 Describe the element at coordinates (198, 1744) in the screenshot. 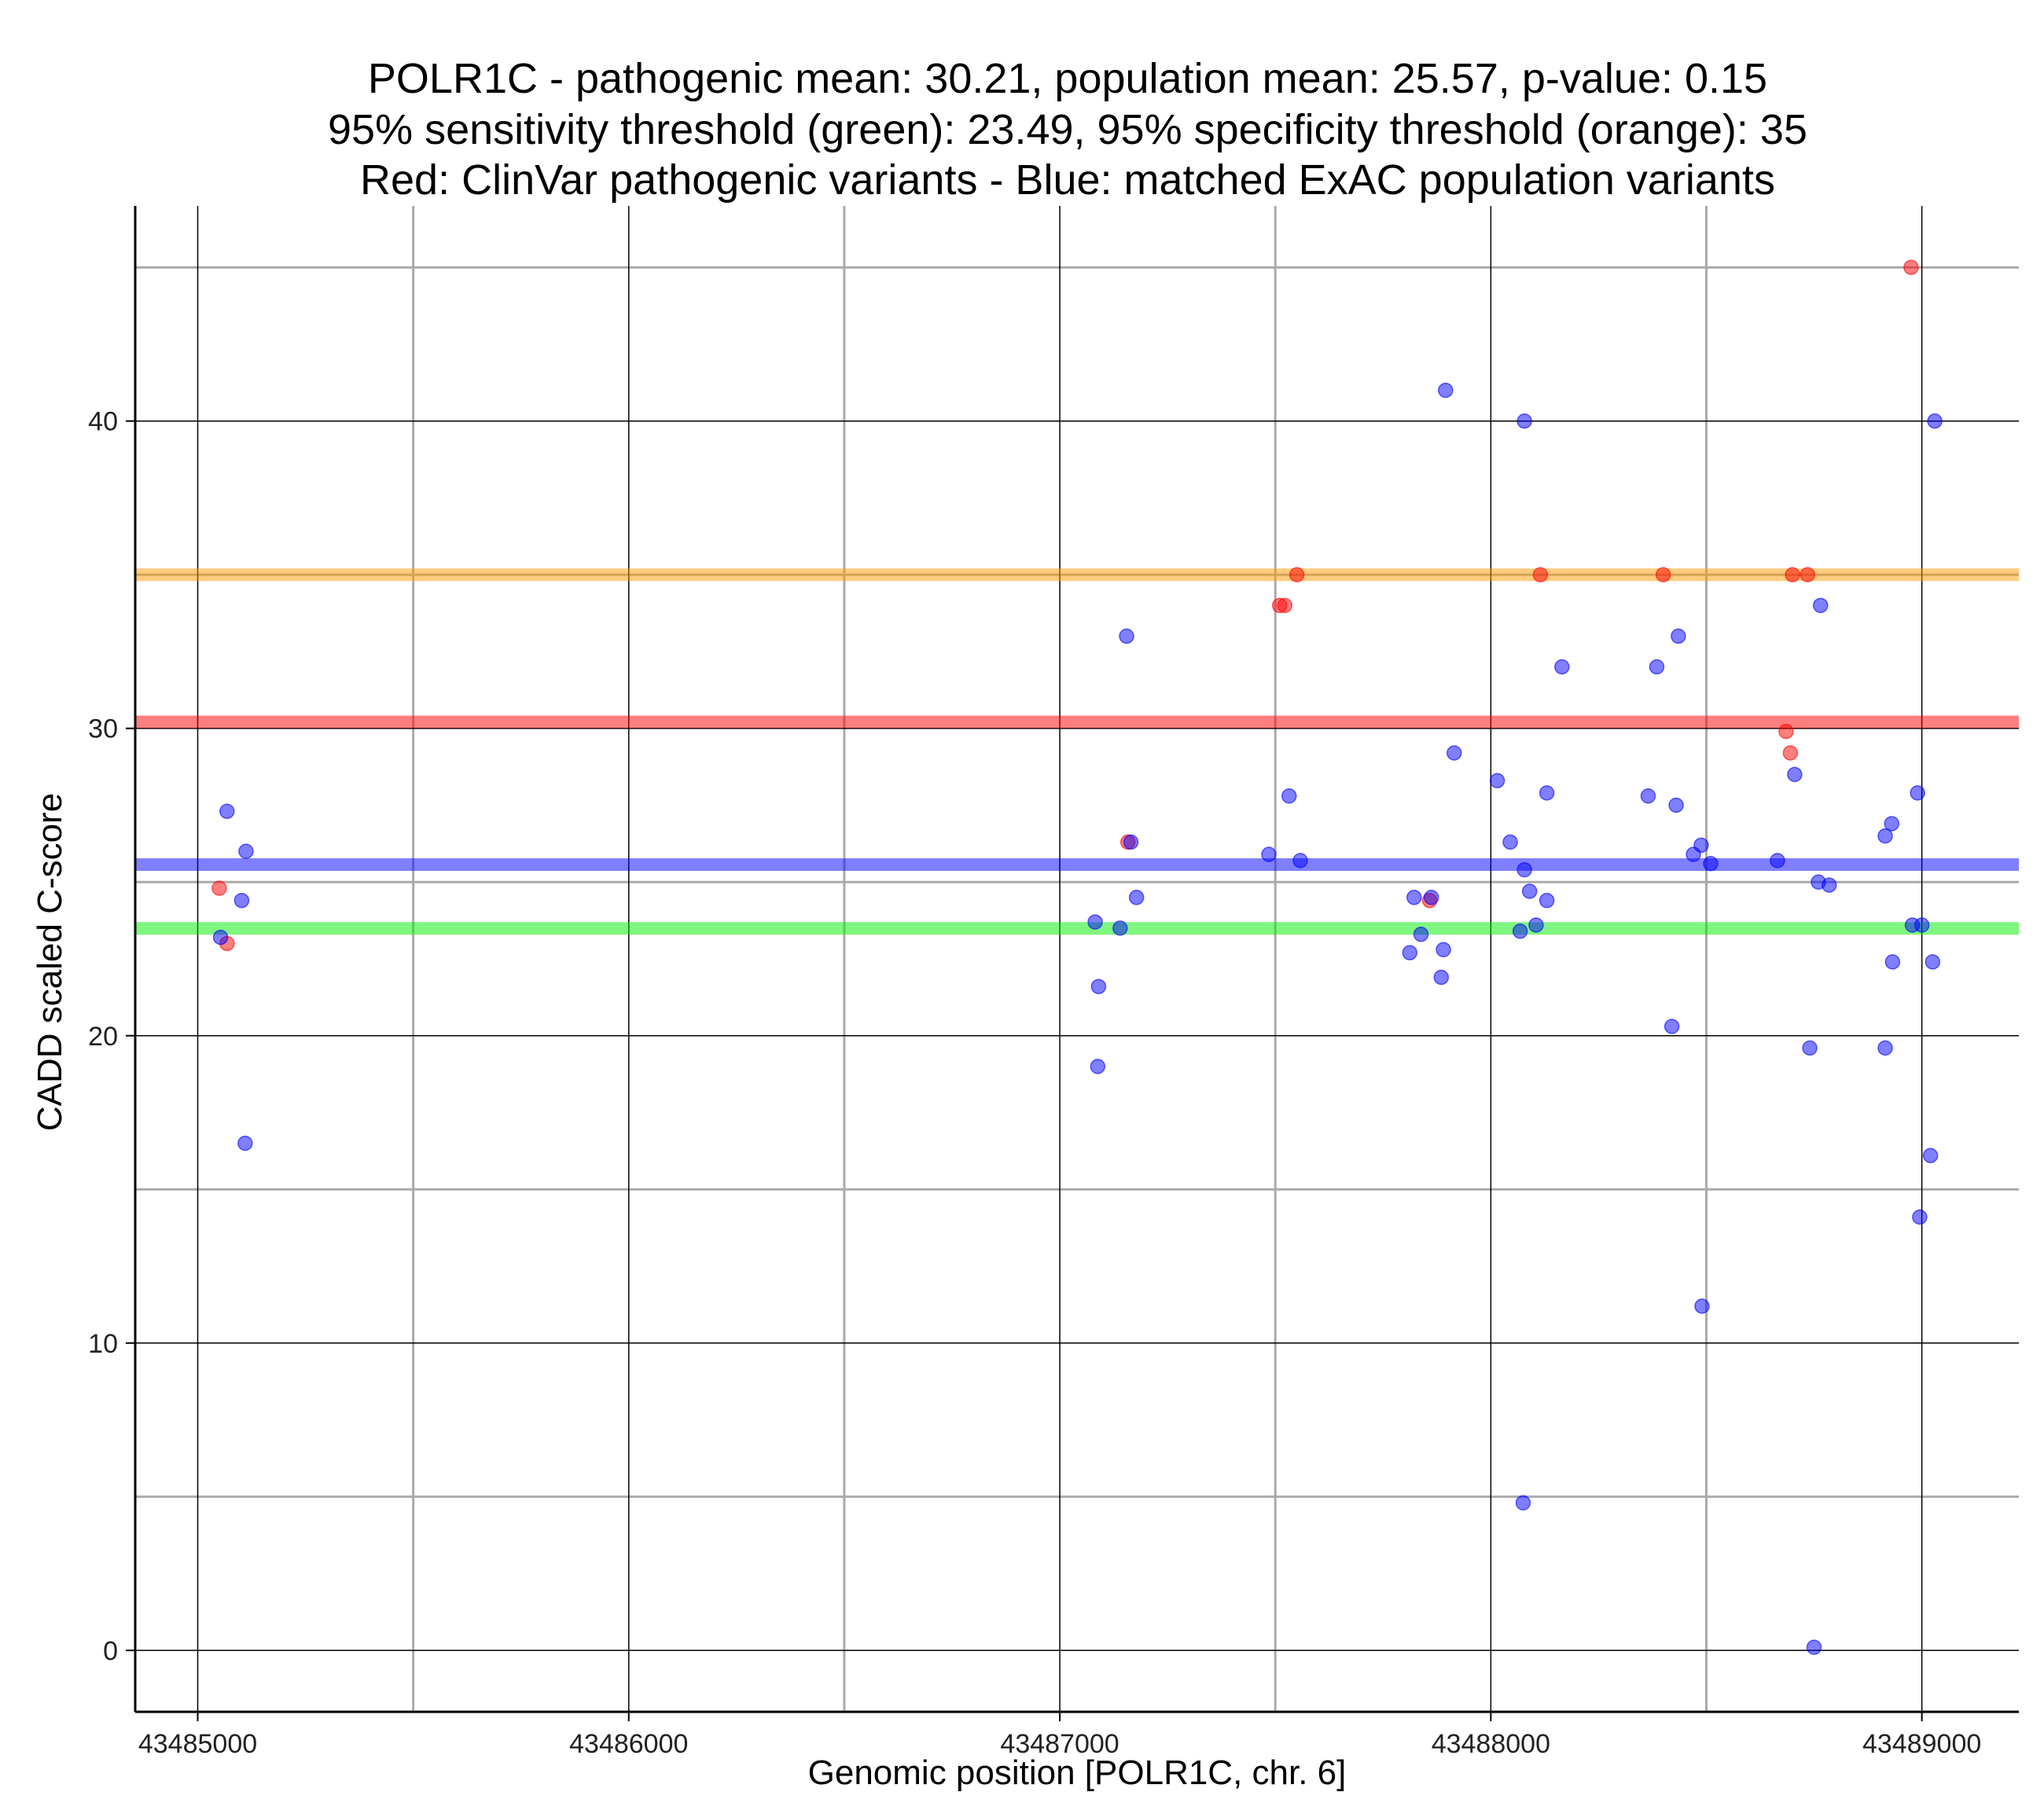

I see `x-tick-label: 43485000` at that location.